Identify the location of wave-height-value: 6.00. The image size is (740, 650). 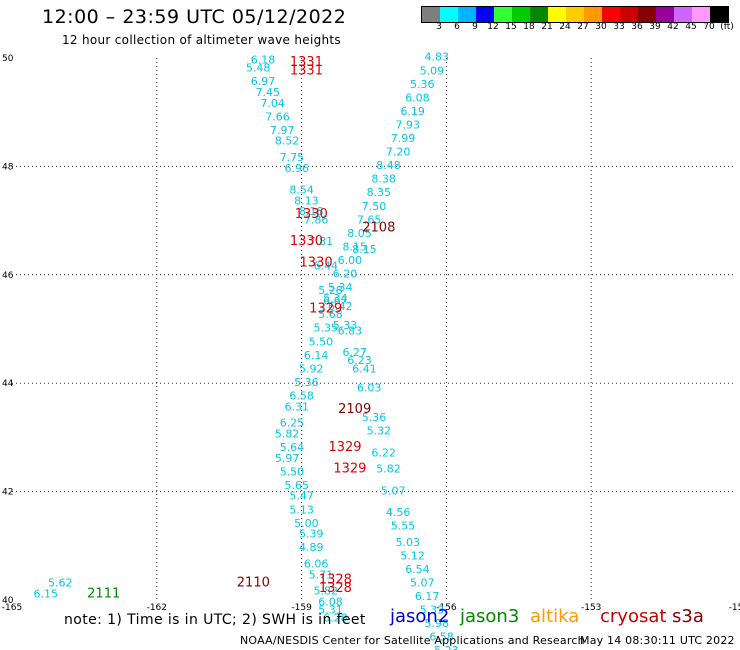
(350, 260).